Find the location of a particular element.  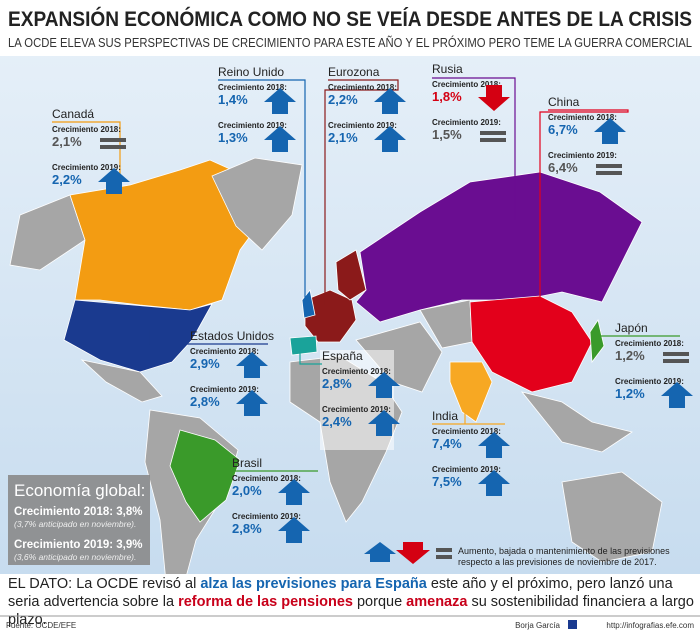

dato-segment: reforma de las pensiones is located at coordinates (265, 602).